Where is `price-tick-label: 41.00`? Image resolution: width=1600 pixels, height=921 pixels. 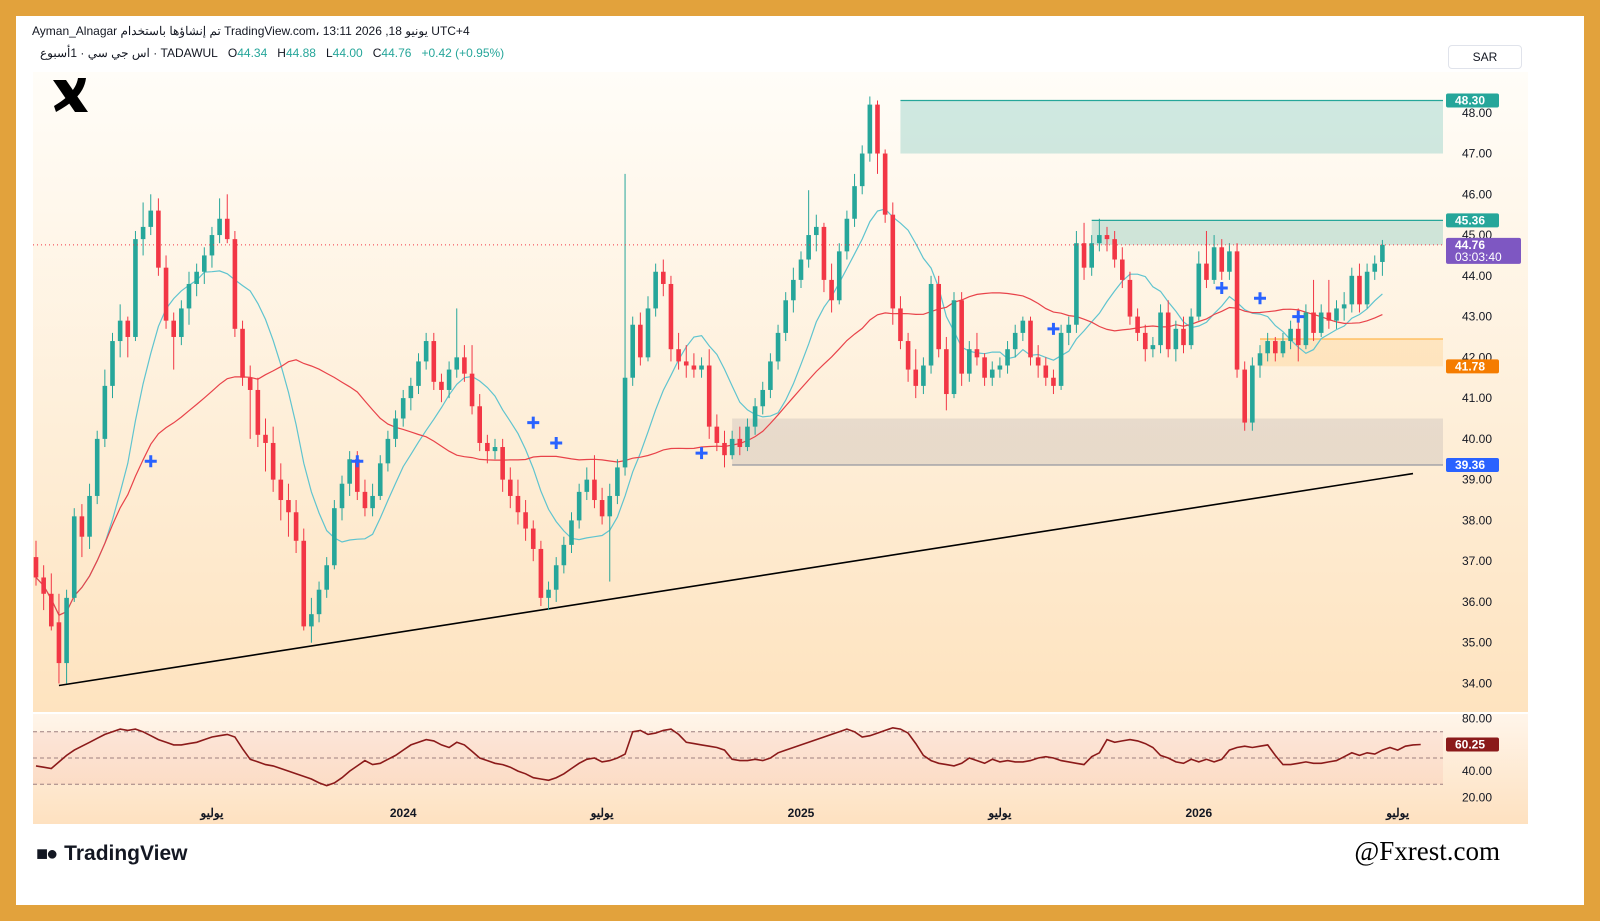 price-tick-label: 41.00 is located at coordinates (1477, 398).